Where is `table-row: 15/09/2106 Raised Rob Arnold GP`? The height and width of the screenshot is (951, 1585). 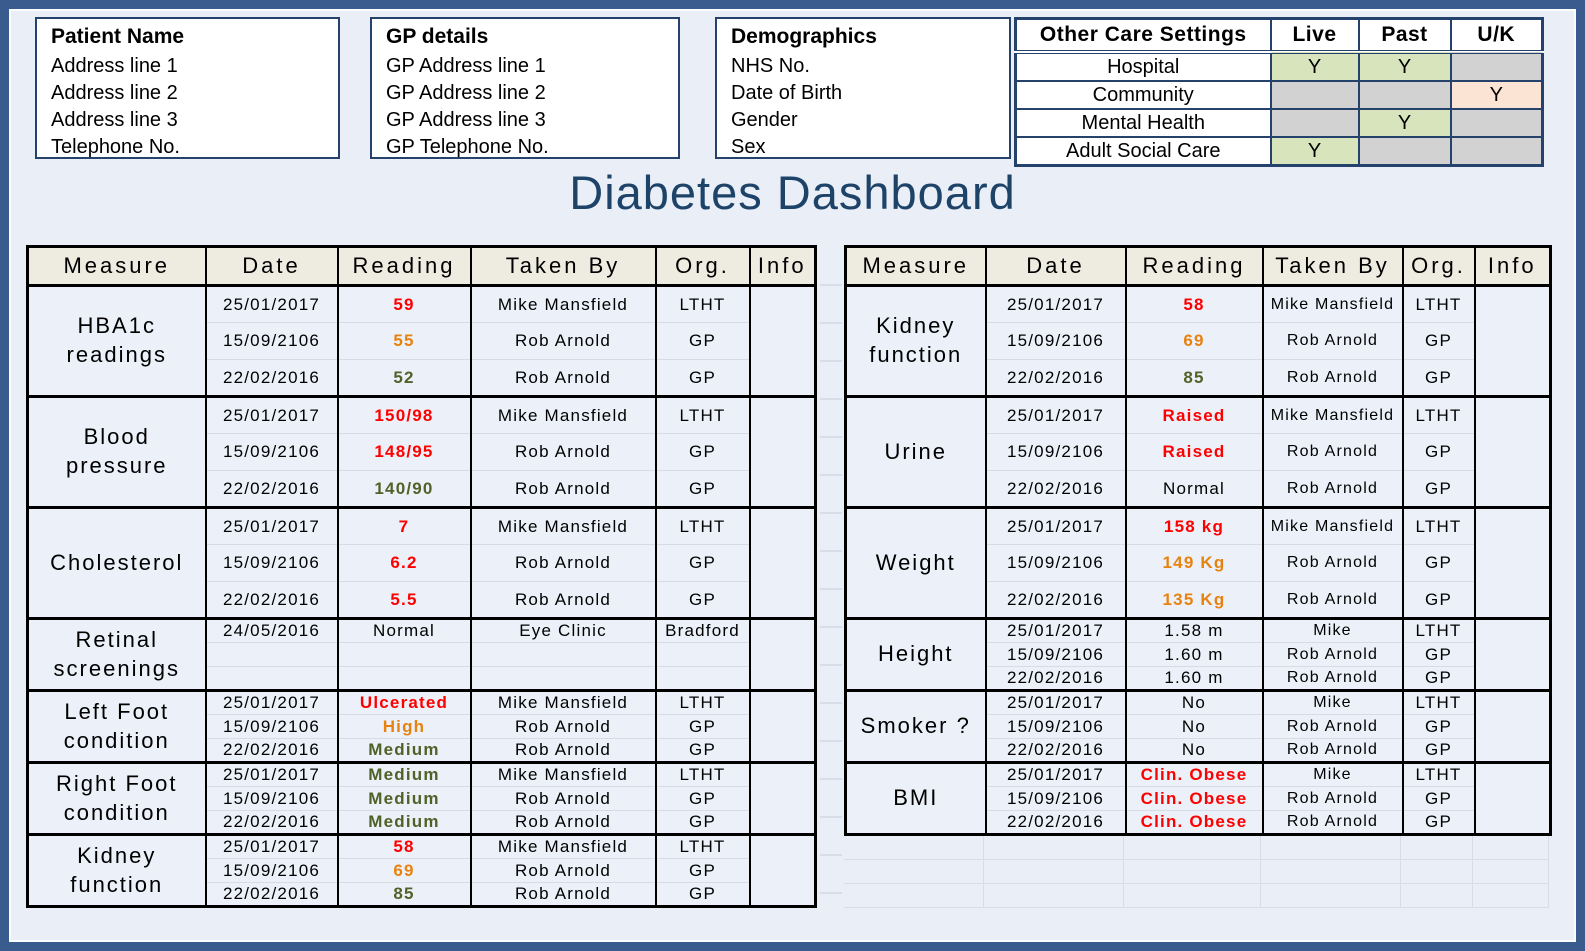 table-row: 15/09/2106 Raised Rob Arnold GP is located at coordinates (1198, 452).